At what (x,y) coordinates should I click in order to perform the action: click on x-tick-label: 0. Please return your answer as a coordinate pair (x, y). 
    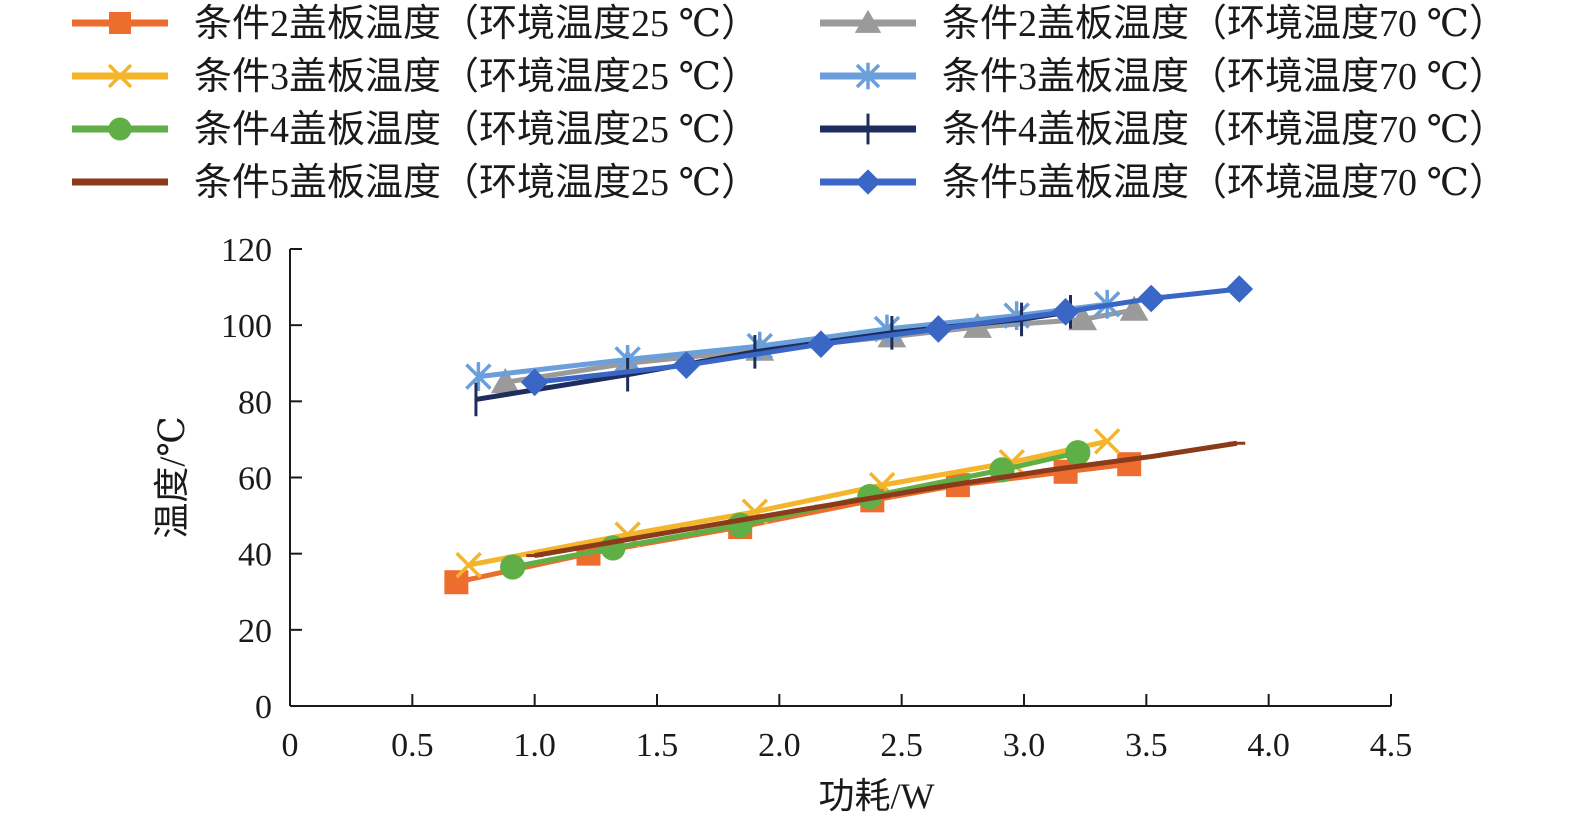
    Looking at the image, I should click on (290, 745).